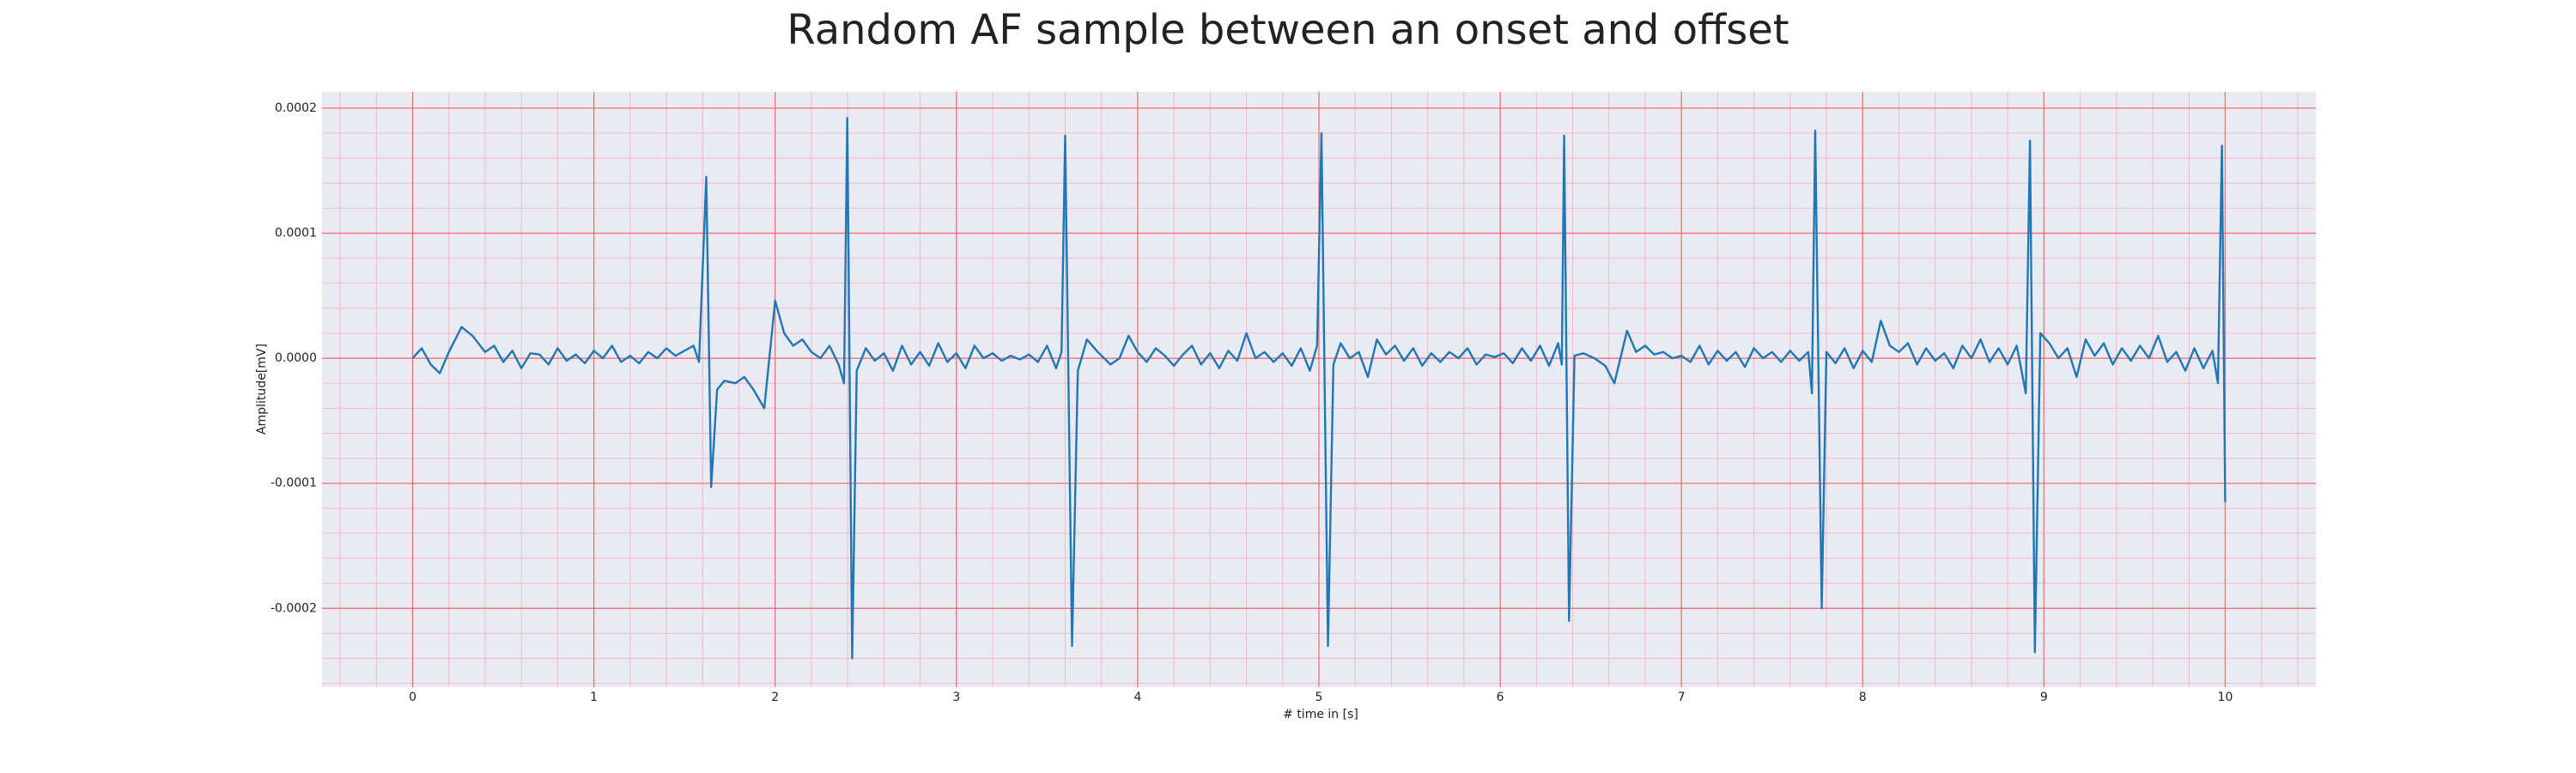 This screenshot has width=2576, height=773. Describe the element at coordinates (296, 233) in the screenshot. I see `y-tick-label: 0.0001` at that location.